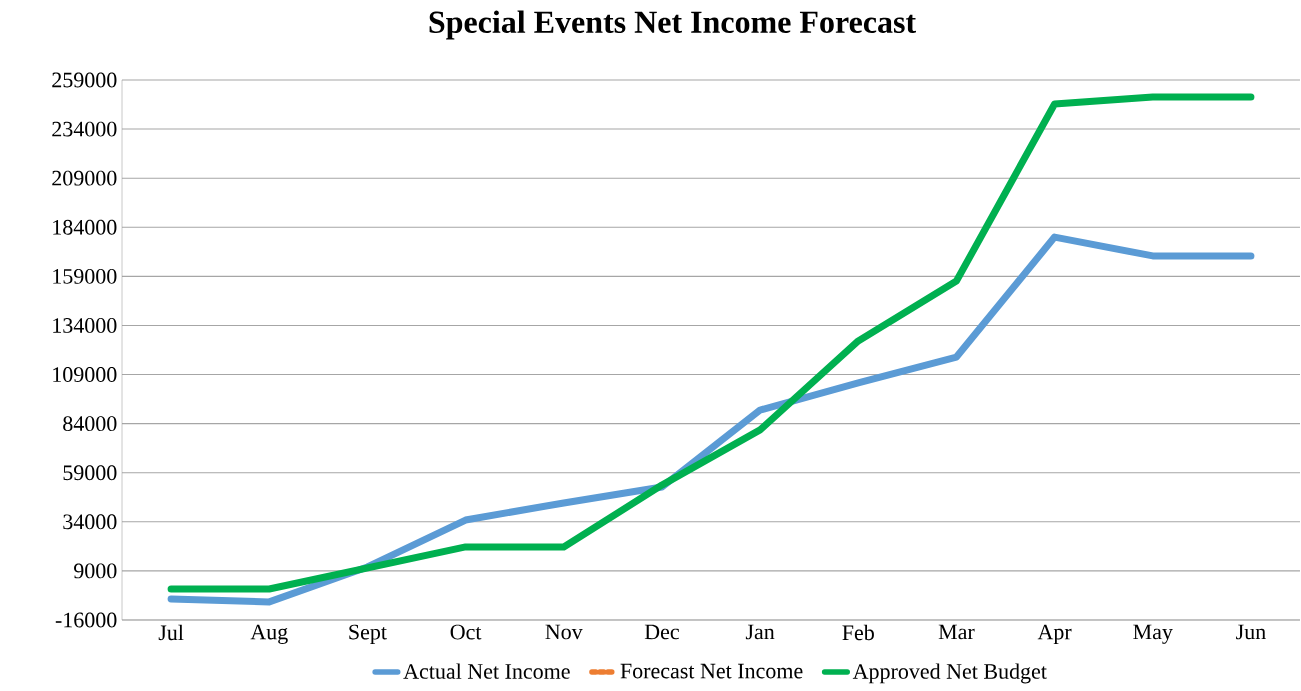 The width and height of the screenshot is (1301, 691). What do you see at coordinates (661, 632) in the screenshot?
I see `x-tick-label: Dec` at bounding box center [661, 632].